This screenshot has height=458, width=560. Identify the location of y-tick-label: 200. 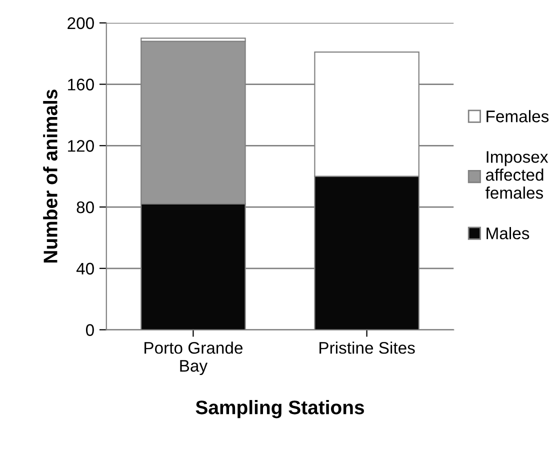
(81, 23).